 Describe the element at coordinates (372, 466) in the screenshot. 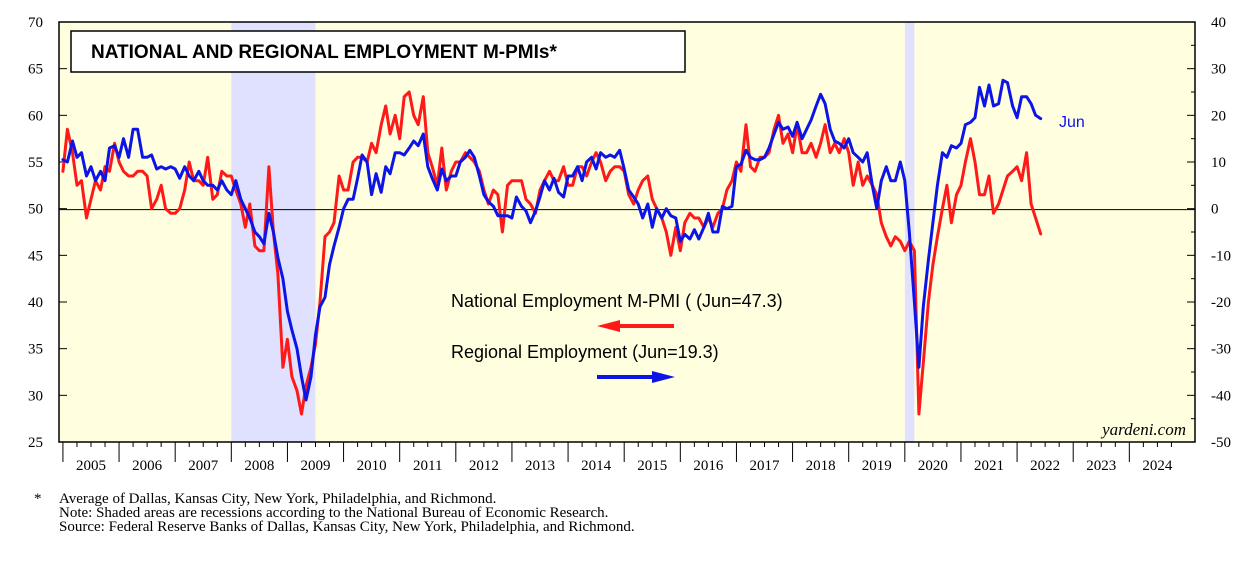

I see `x-tick-label: 2010` at that location.